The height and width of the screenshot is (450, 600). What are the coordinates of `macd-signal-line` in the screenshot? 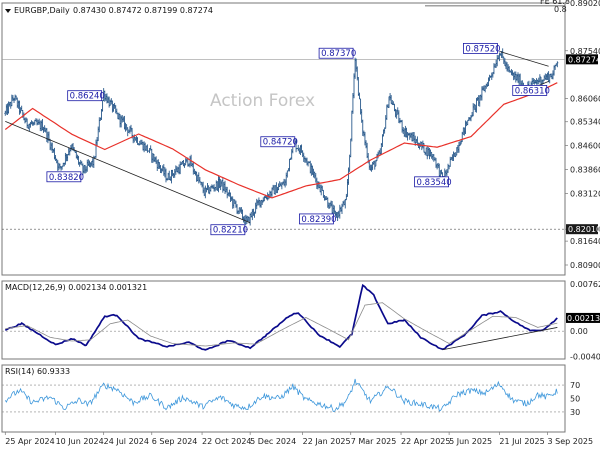 It's located at (281, 324).